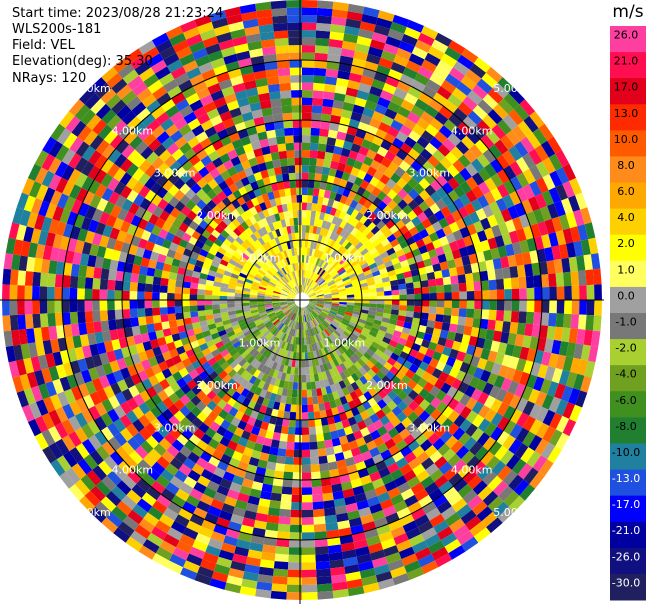 Image resolution: width=647 pixels, height=607 pixels. Describe the element at coordinates (626, 165) in the screenshot. I see `colorbar-tick-label: 8.0` at that location.